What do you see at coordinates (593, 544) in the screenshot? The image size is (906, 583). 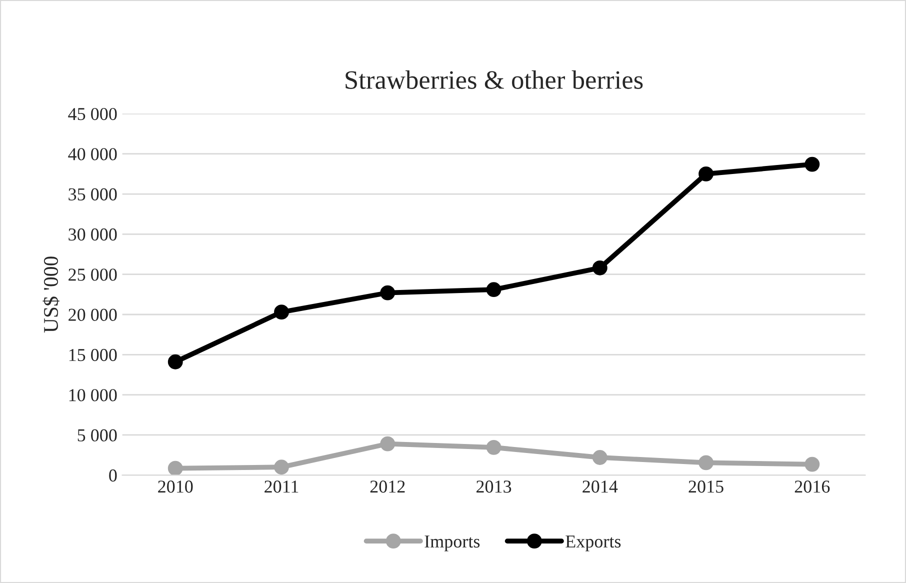 I see `legend-label: Exports` at bounding box center [593, 544].